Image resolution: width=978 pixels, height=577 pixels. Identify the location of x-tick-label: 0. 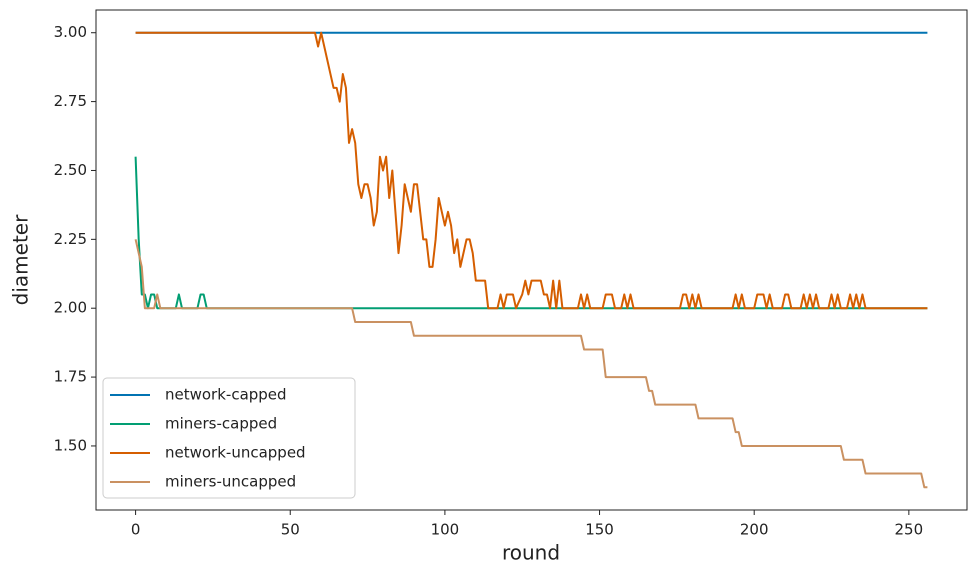
(136, 530).